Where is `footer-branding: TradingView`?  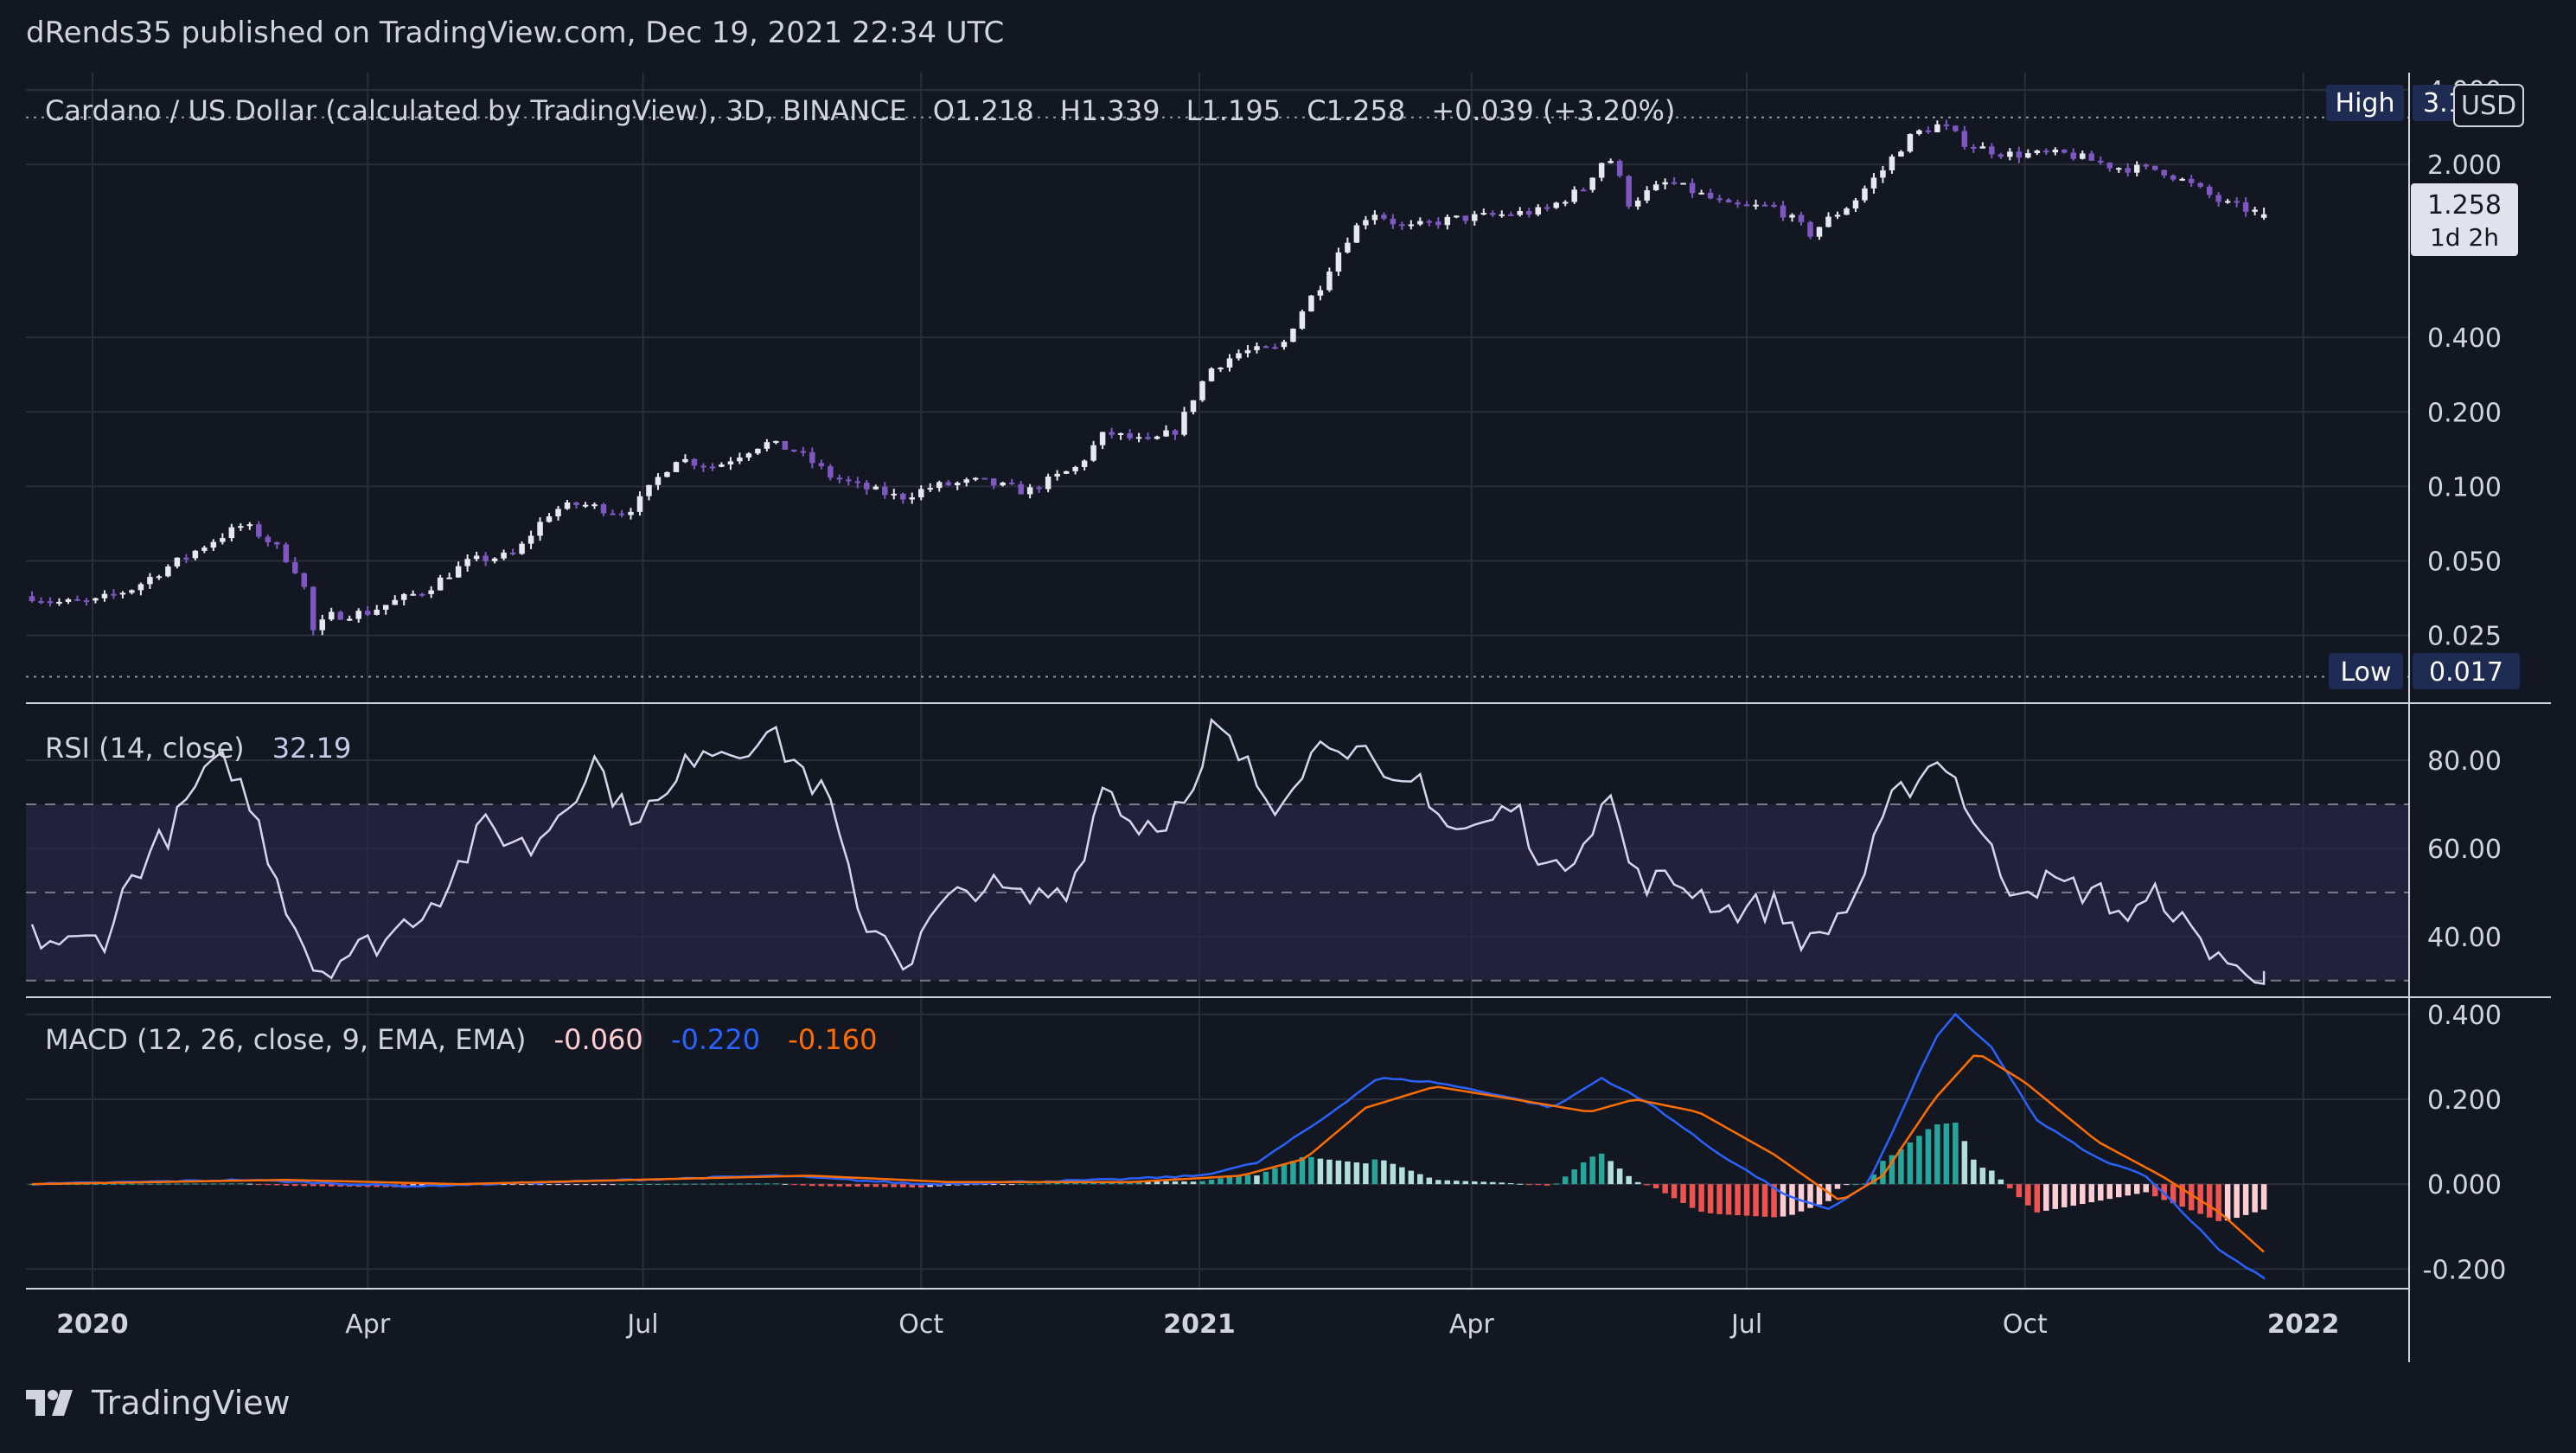 footer-branding: TradingView is located at coordinates (158, 1403).